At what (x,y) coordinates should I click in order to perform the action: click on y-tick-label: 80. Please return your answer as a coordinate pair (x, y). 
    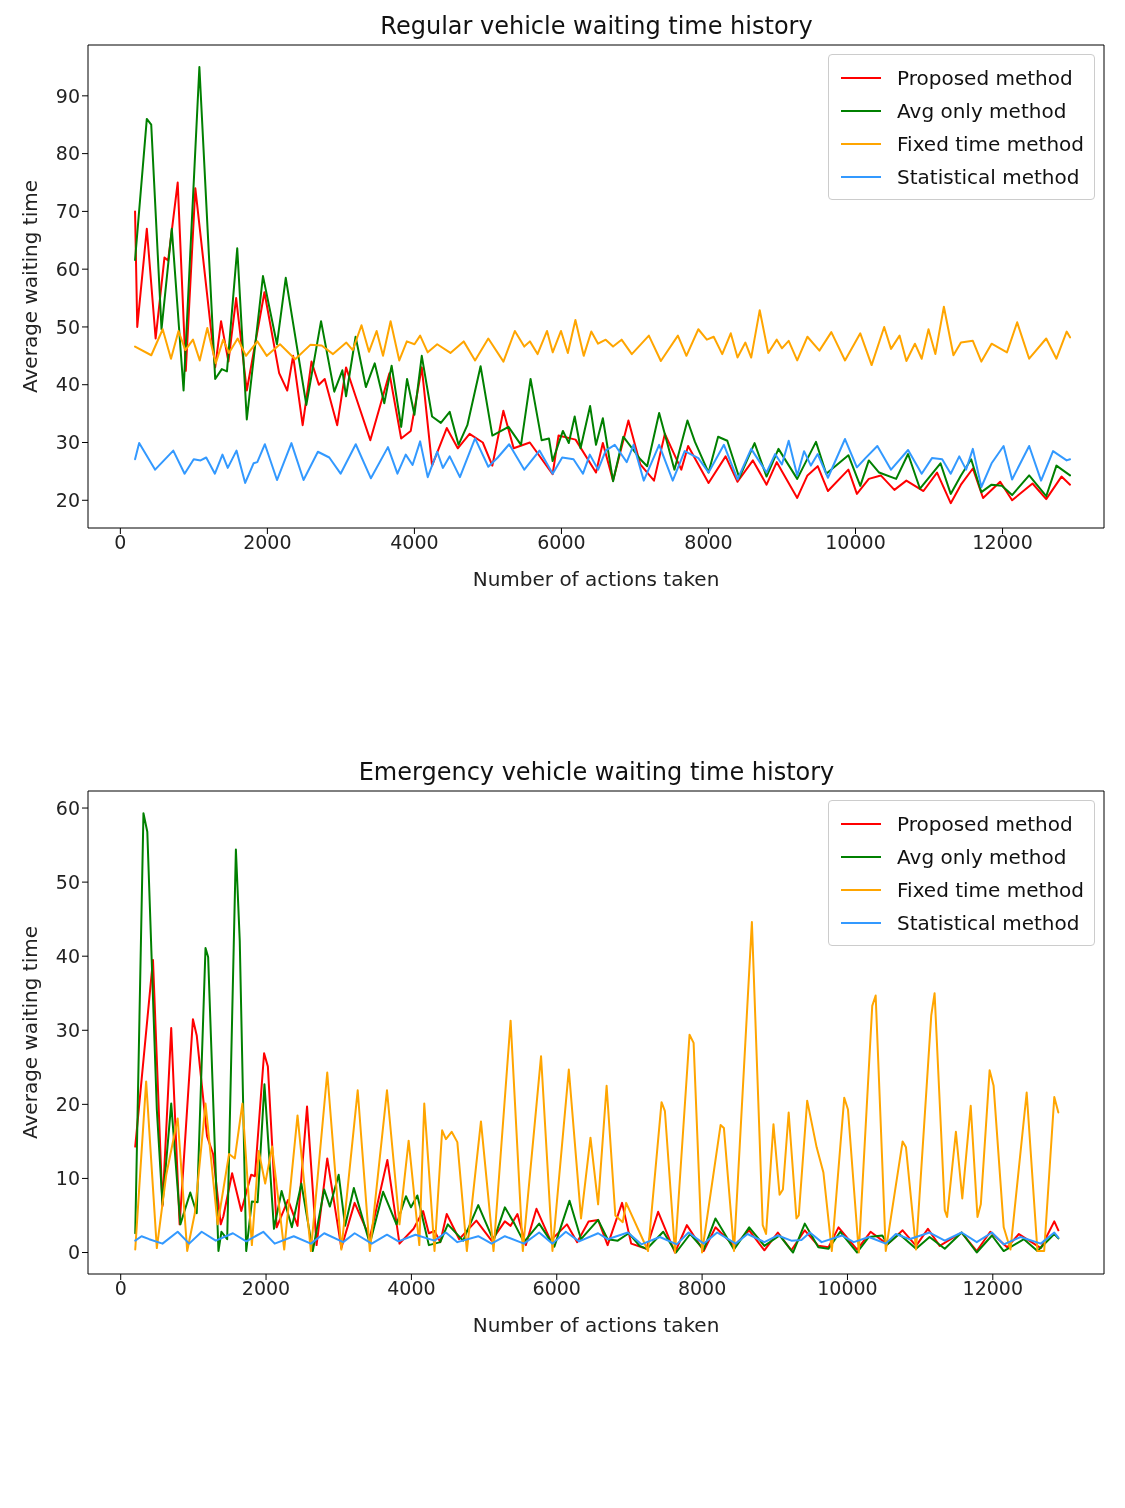
    Looking at the image, I should click on (67, 153).